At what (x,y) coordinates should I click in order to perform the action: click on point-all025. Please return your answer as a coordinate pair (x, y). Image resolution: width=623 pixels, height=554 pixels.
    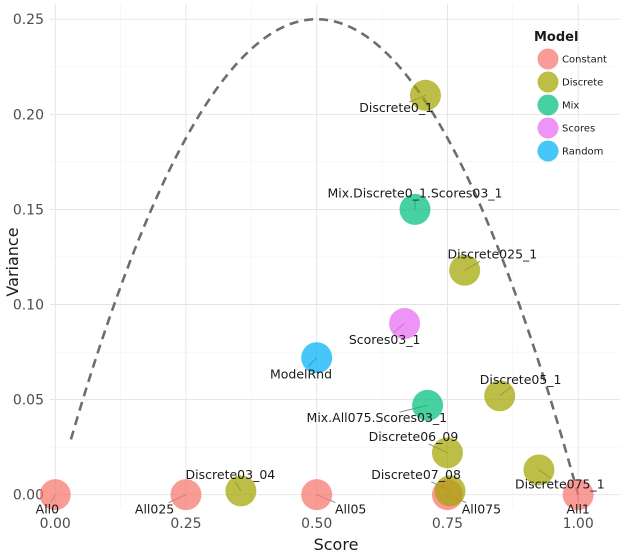
    Looking at the image, I should click on (186, 495).